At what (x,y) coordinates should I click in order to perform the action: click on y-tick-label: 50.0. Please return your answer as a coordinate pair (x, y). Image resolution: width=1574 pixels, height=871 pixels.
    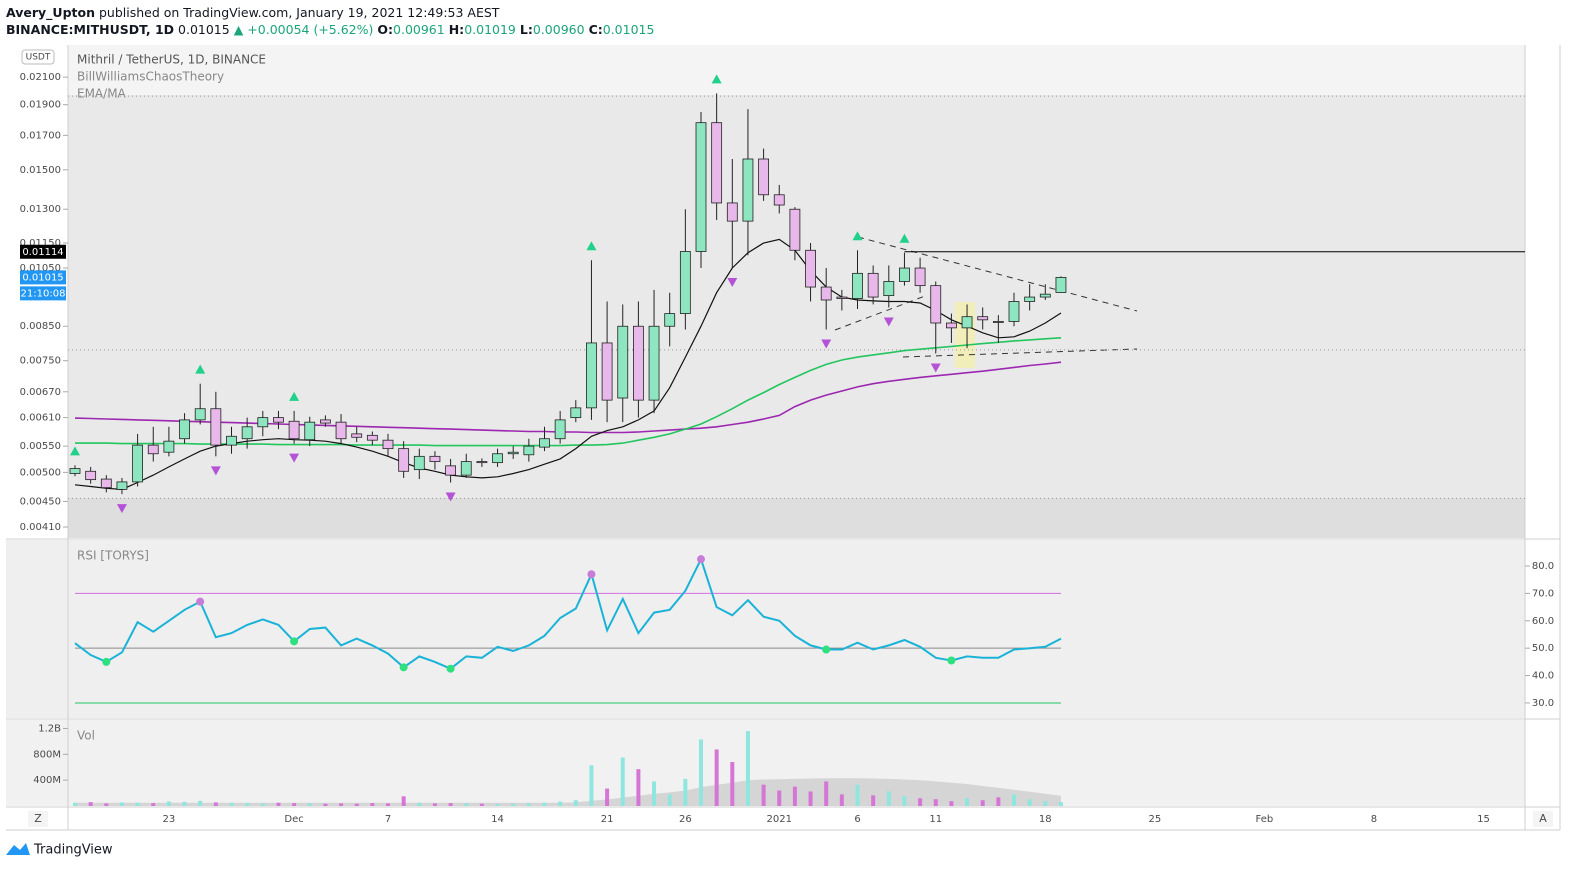
    Looking at the image, I should click on (1543, 648).